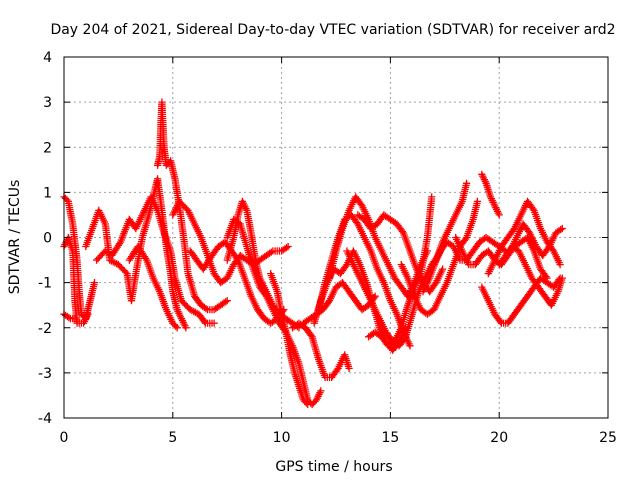 The height and width of the screenshot is (480, 640). Describe the element at coordinates (47, 239) in the screenshot. I see `y-tick-label: 0` at that location.